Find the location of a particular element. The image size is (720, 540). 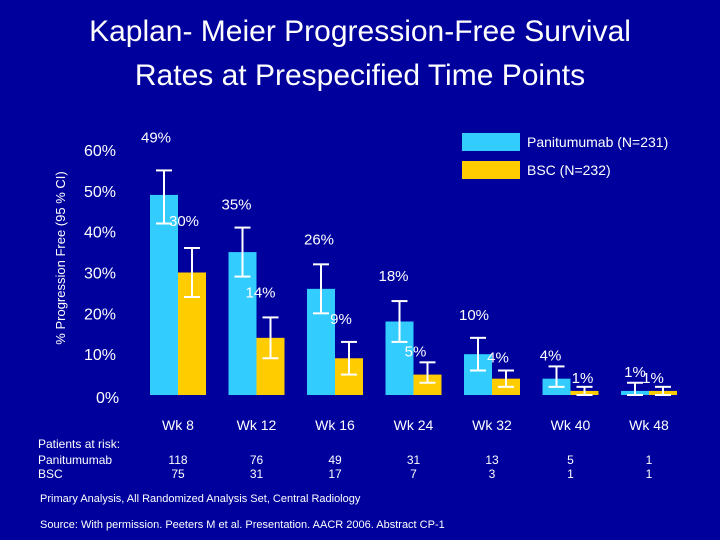

x-tick-label: Wk 40 is located at coordinates (571, 425).